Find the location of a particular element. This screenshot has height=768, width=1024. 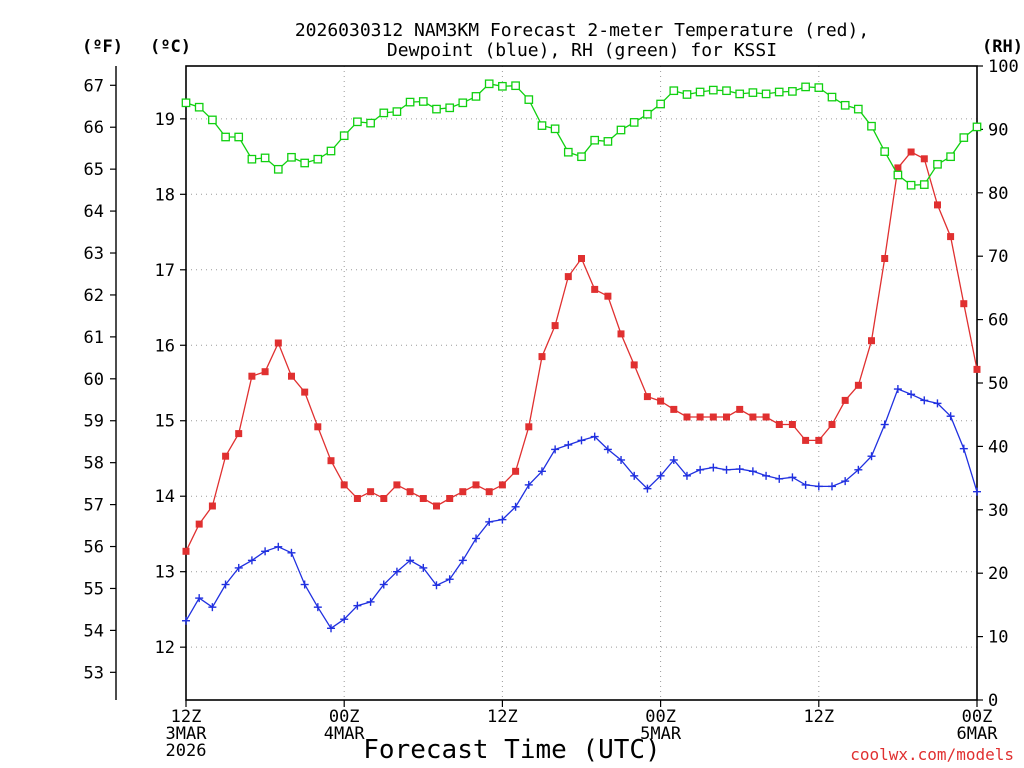

fahrenheit-tick-label: 62 is located at coordinates (94, 296).